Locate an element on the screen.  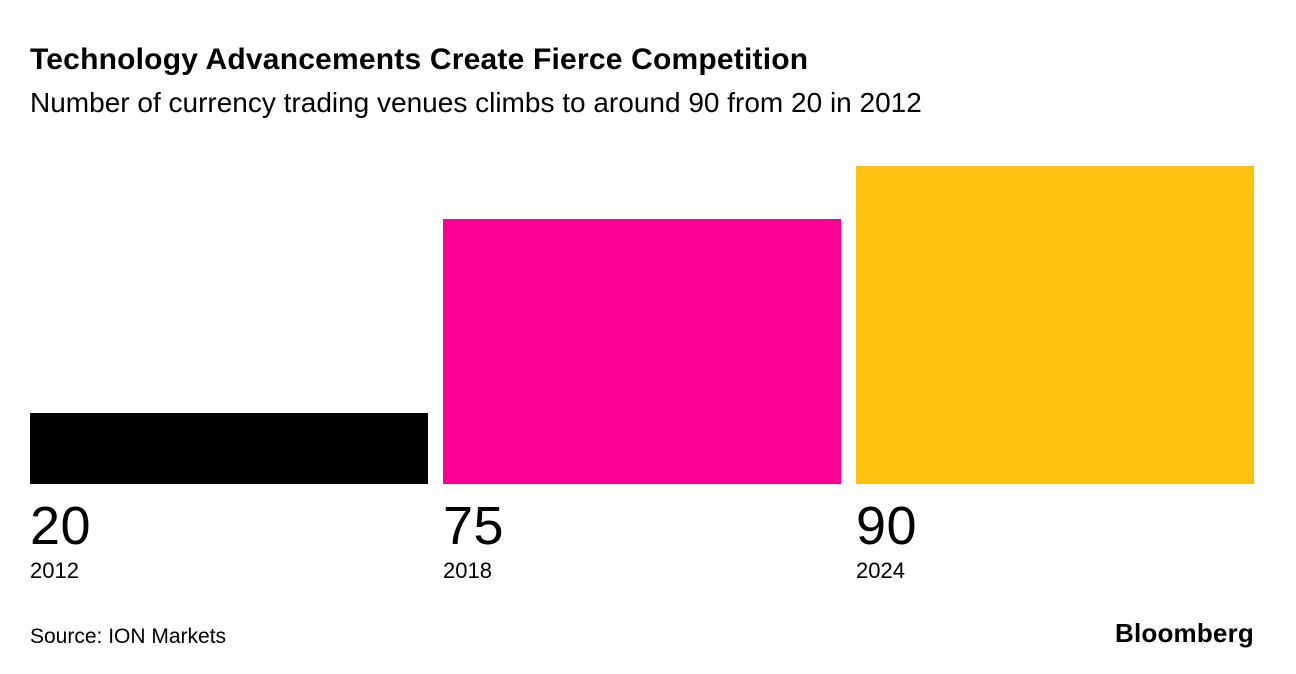
bar-category-label: 2024 is located at coordinates (880, 571).